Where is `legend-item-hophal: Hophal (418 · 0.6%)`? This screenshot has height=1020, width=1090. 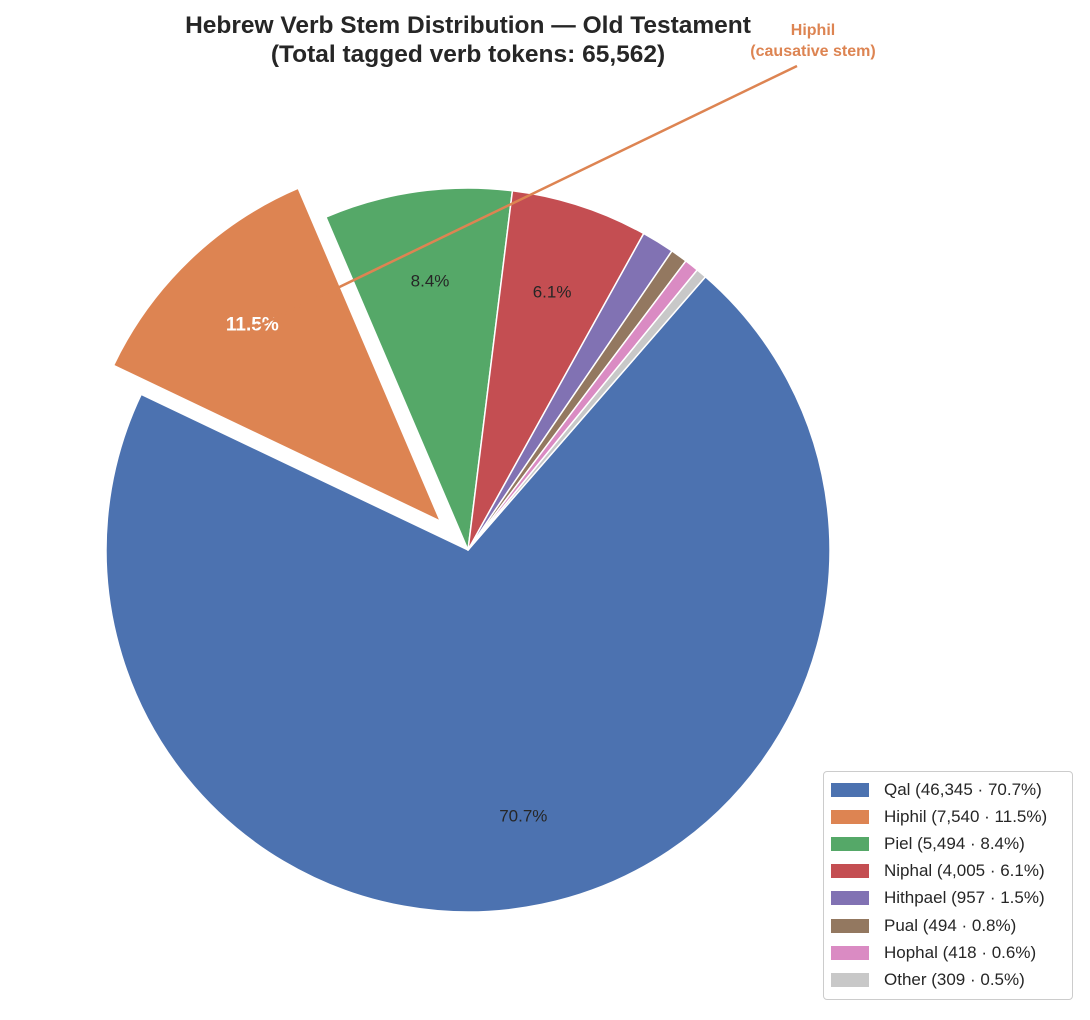
legend-item-hophal: Hophal (418 · 0.6%) is located at coordinates (948, 952).